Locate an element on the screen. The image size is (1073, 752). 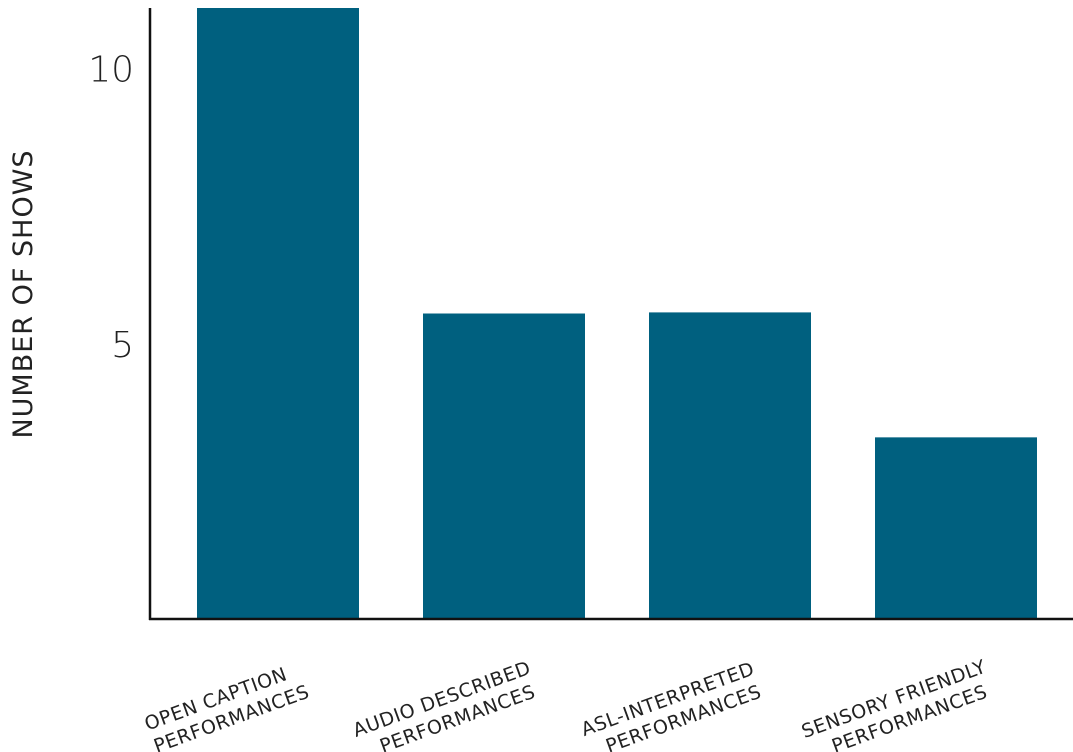
y-tick-label: 5 is located at coordinates (122, 345).